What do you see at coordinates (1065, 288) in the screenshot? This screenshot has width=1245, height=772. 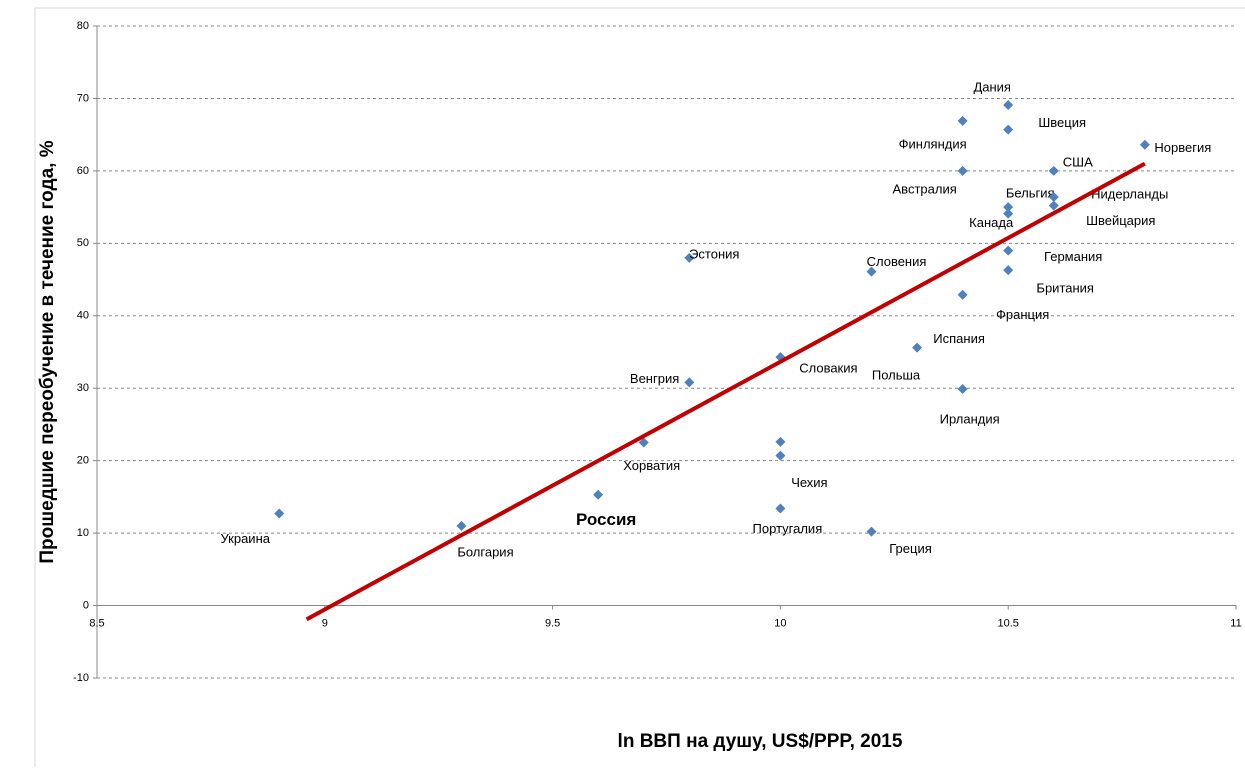 I see `point-label: Британия` at bounding box center [1065, 288].